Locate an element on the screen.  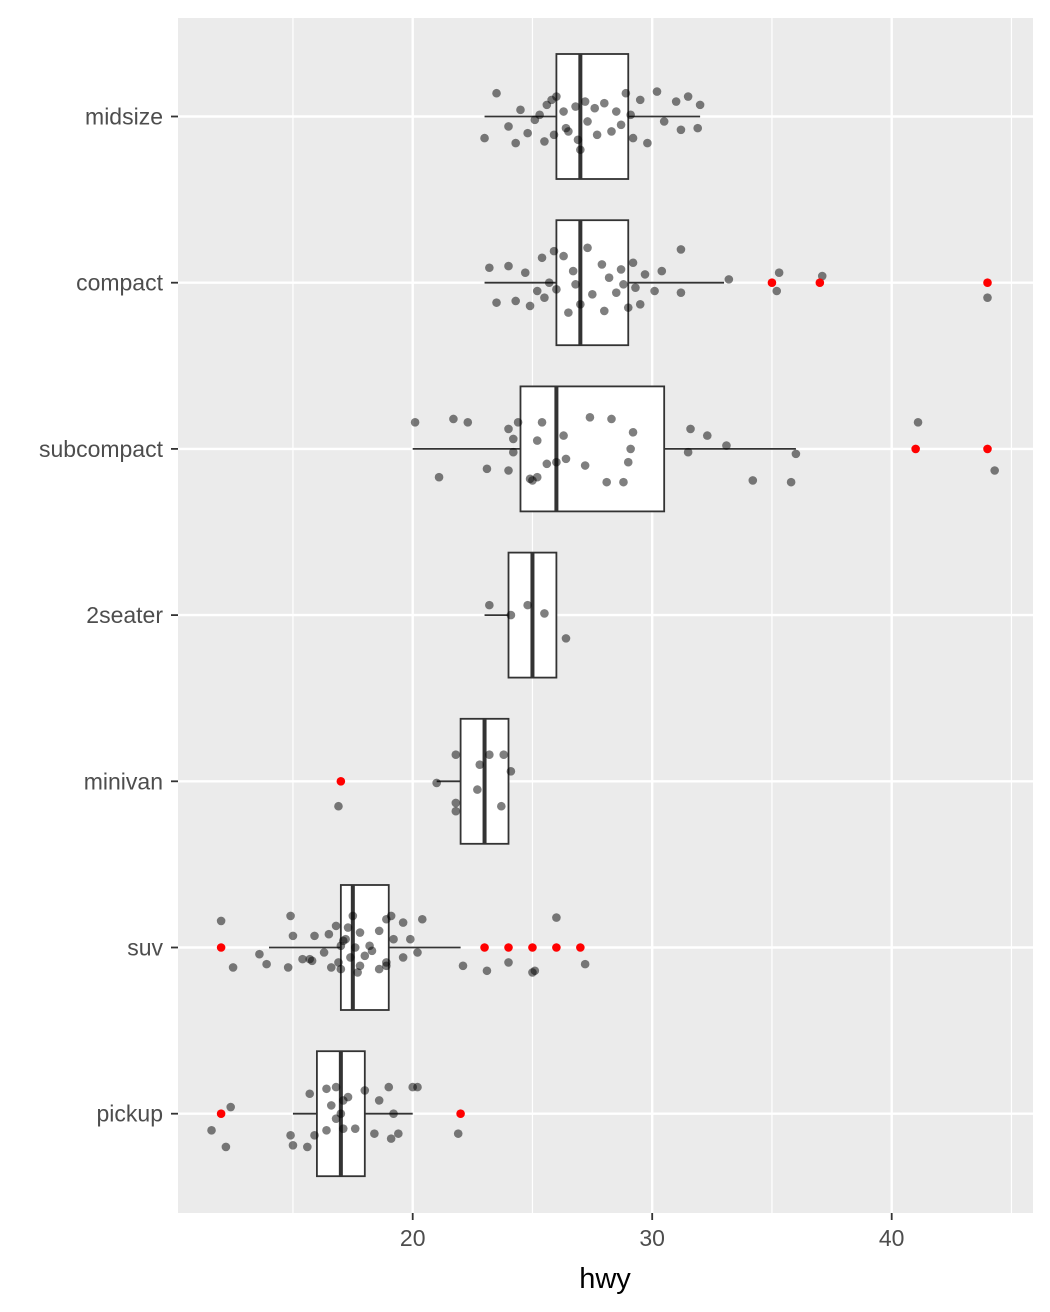
x-axis-title: hwy is located at coordinates (605, 1279).